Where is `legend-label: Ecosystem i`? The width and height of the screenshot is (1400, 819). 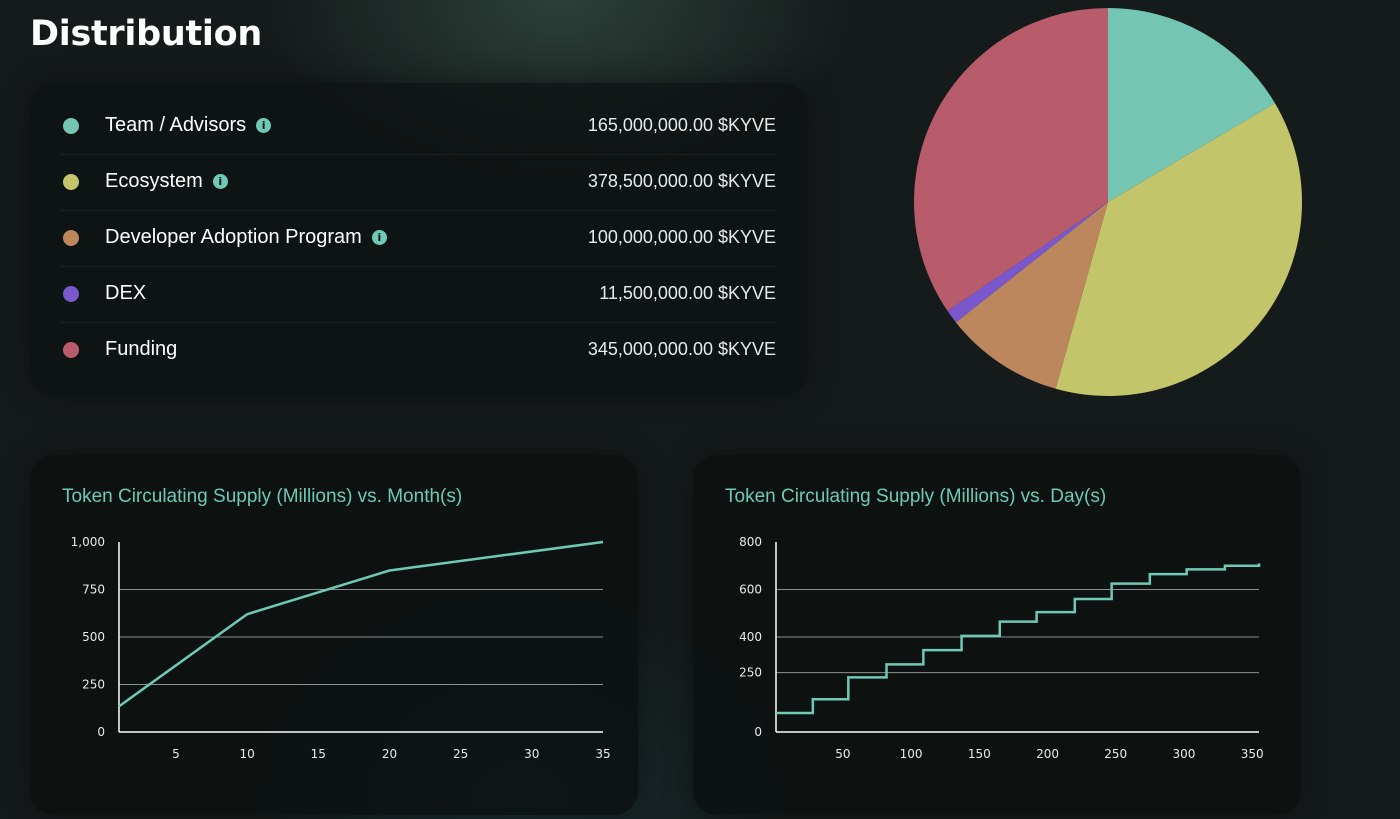
legend-label: Ecosystem i is located at coordinates (166, 181).